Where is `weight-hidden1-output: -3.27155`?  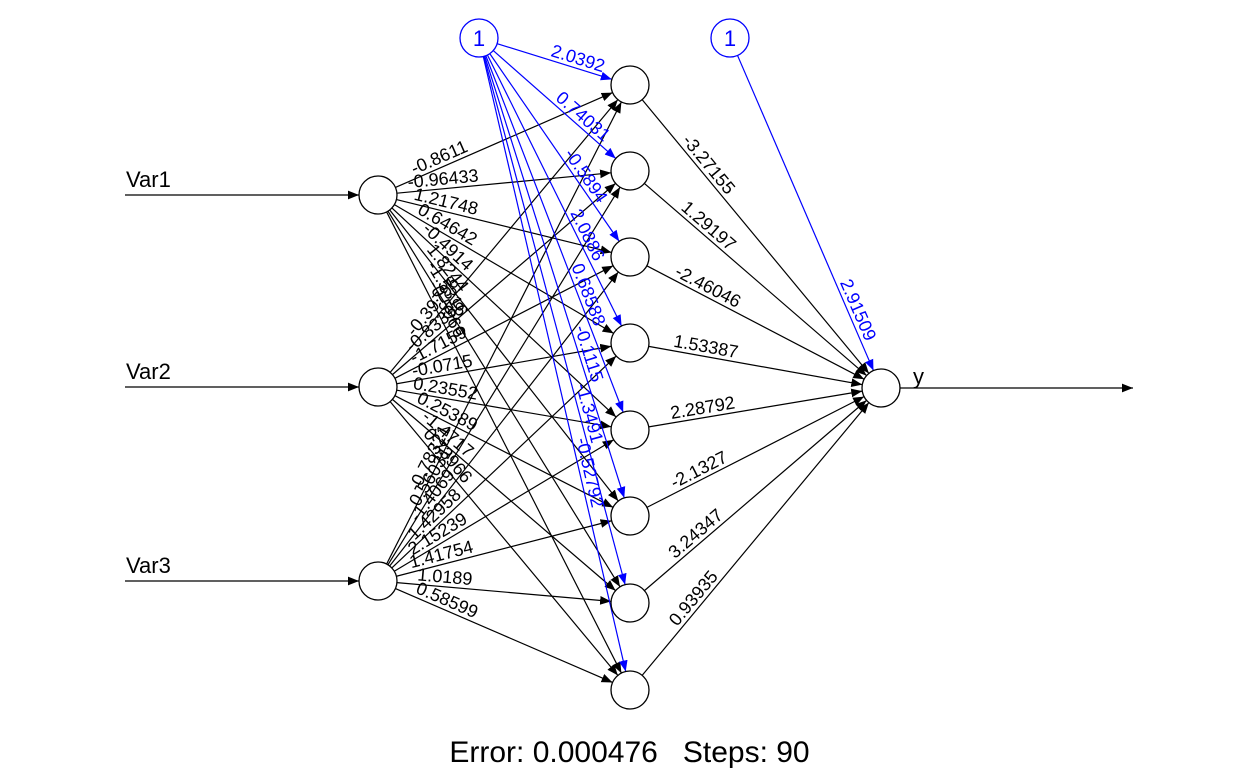
weight-hidden1-output: -3.27155 is located at coordinates (708, 164).